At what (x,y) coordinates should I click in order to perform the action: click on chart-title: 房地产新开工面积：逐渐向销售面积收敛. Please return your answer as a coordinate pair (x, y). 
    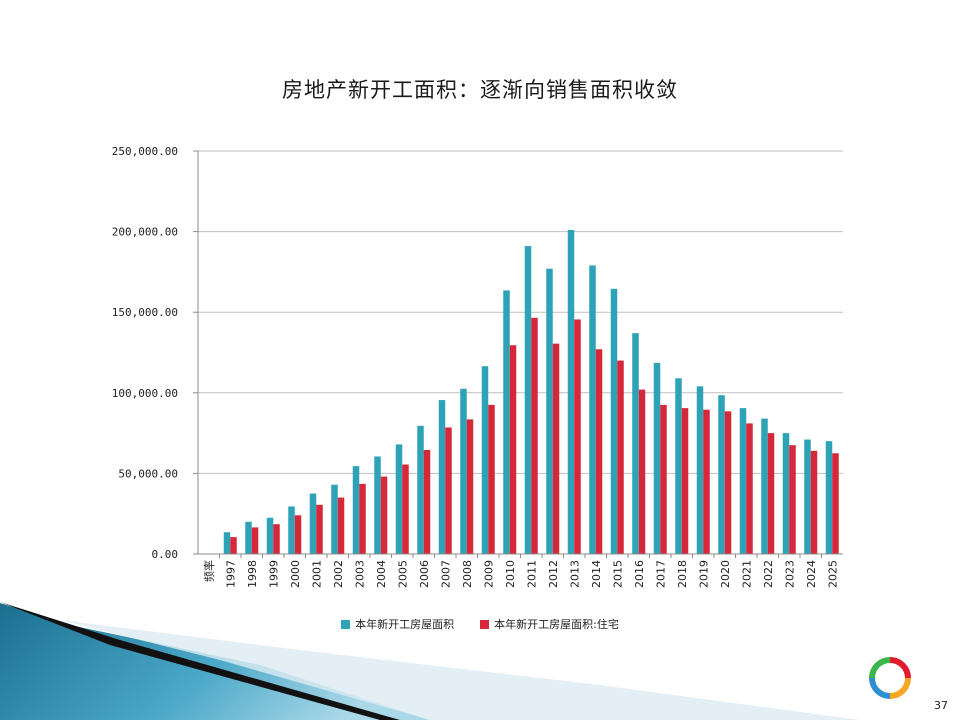
    Looking at the image, I should click on (480, 90).